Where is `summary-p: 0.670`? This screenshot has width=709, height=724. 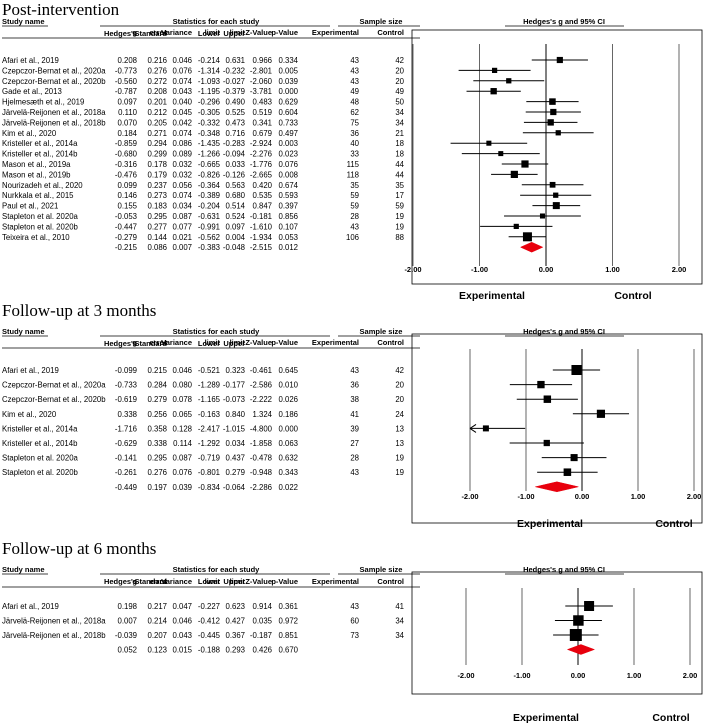
summary-p: 0.670 is located at coordinates (288, 650).